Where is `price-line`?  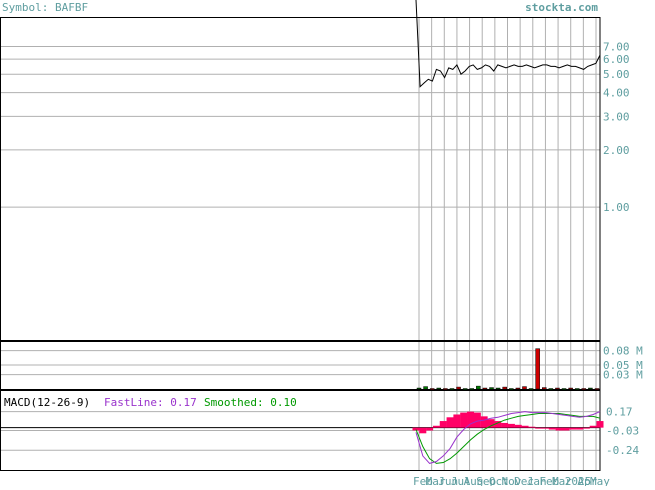
price-line is located at coordinates (508, 44).